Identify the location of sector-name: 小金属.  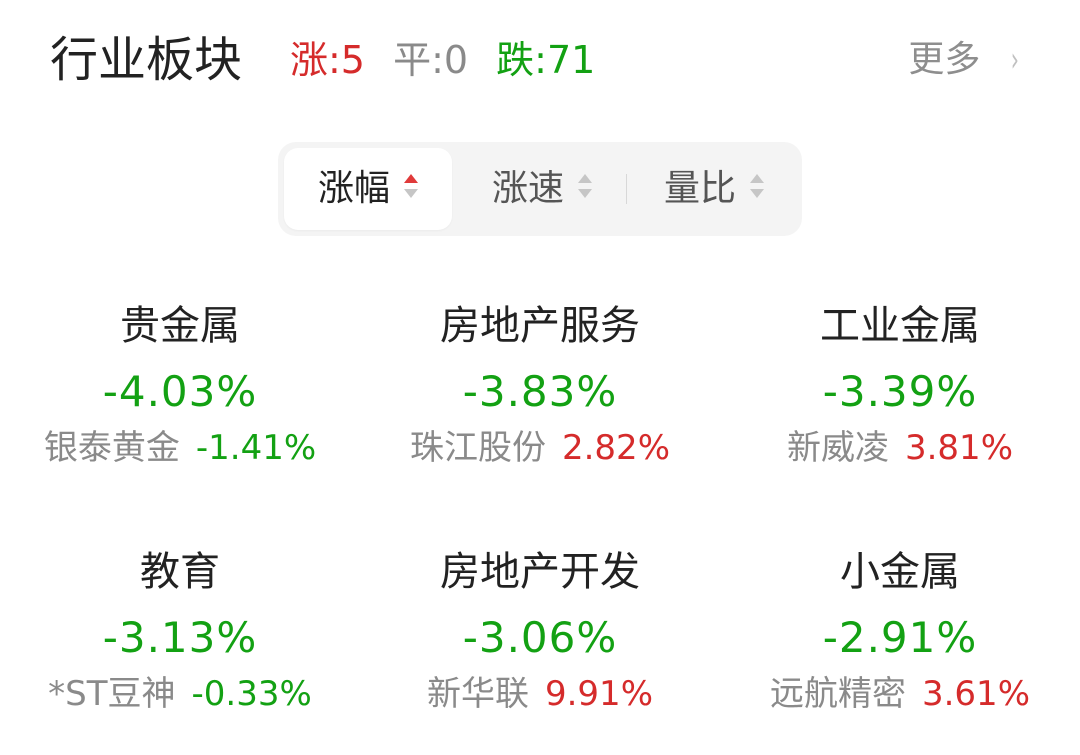
(900, 572).